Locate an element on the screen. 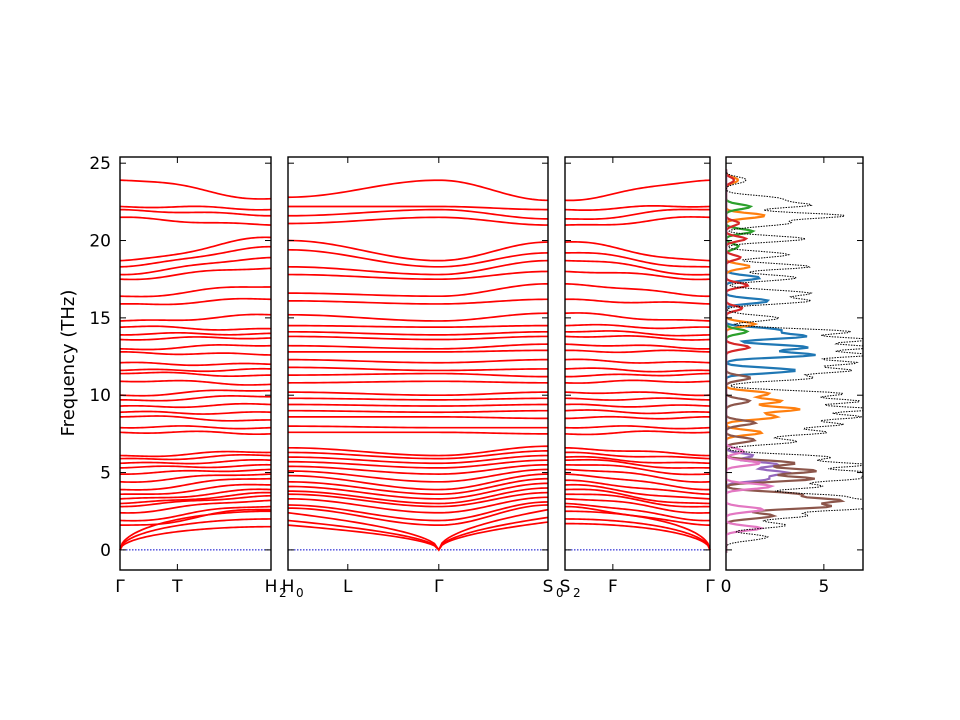 The image size is (960, 720). band-panel-1: 0 5 10 15 20 25 Γ T H 2 is located at coordinates (187, 377).